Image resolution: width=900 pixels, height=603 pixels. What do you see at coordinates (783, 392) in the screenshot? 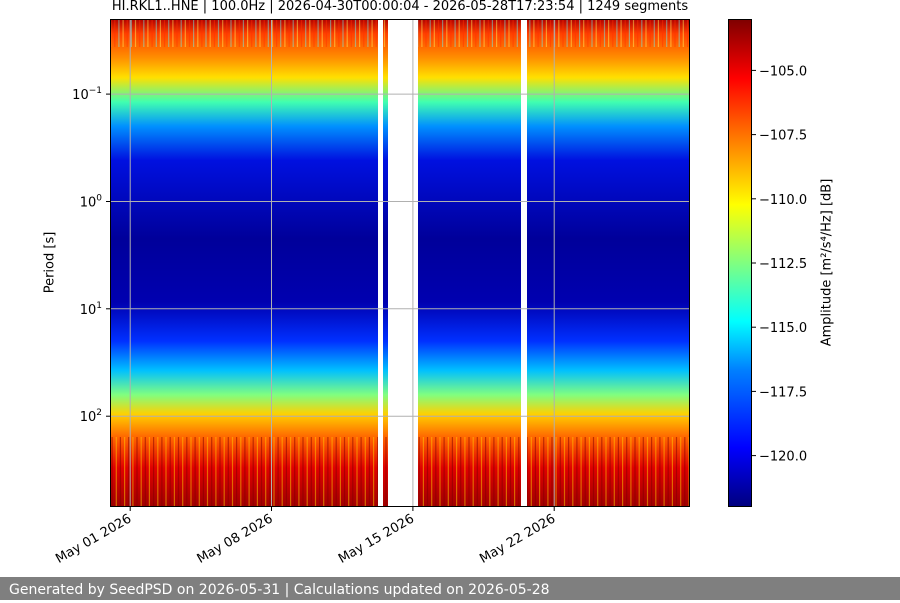
I see `colorbar-tick-label: −117.5` at bounding box center [783, 392].